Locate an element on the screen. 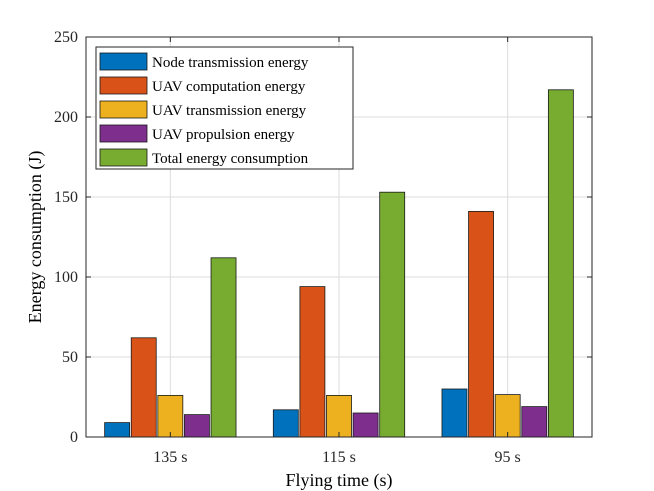  bar-uav-propulsion-energy-115s is located at coordinates (365, 425).